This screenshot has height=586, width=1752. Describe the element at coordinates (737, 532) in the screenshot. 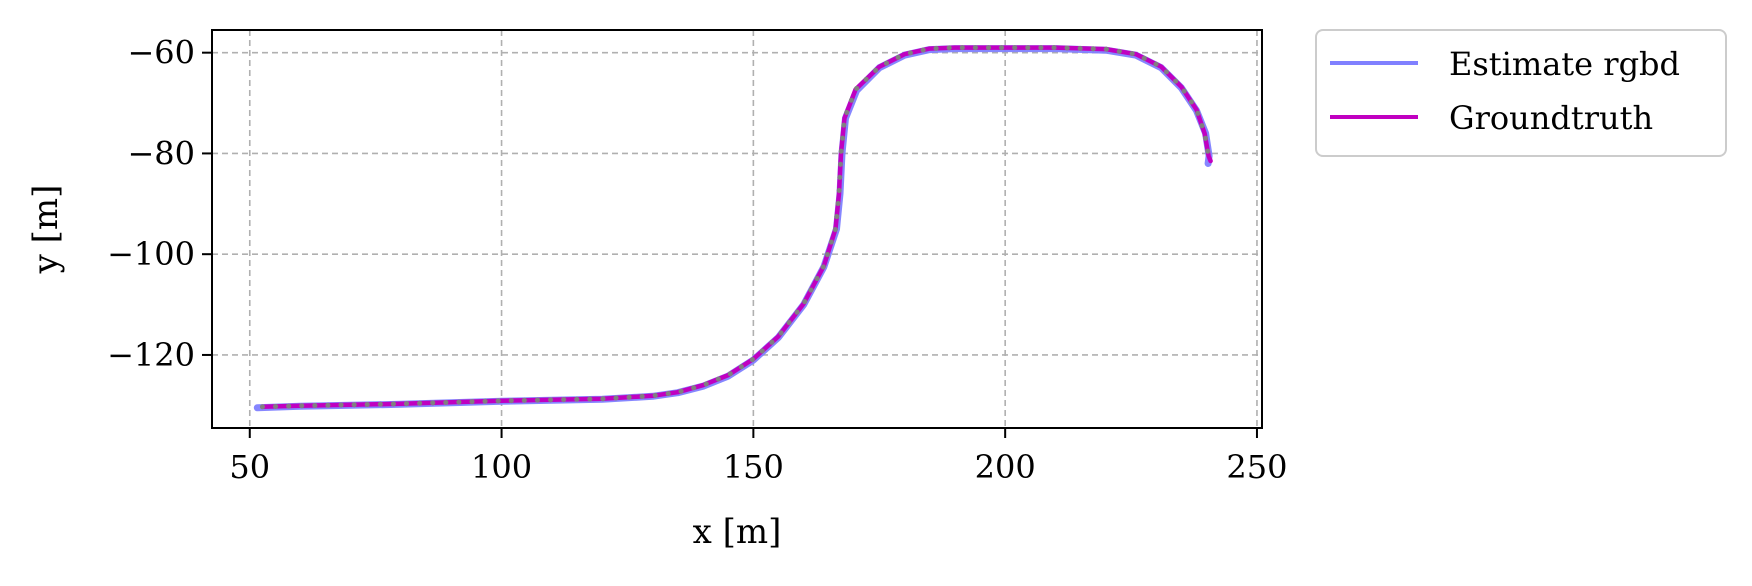

I see `x-axis-label: x [m]` at that location.